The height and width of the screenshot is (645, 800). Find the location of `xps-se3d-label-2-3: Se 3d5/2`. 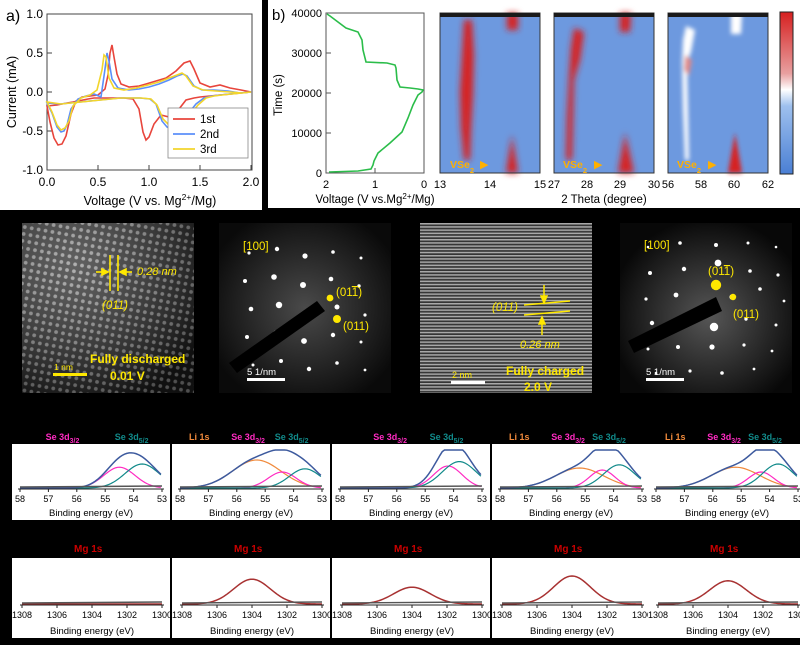

xps-se3d-label-2-3: Se 3d5/2 is located at coordinates (291, 438).